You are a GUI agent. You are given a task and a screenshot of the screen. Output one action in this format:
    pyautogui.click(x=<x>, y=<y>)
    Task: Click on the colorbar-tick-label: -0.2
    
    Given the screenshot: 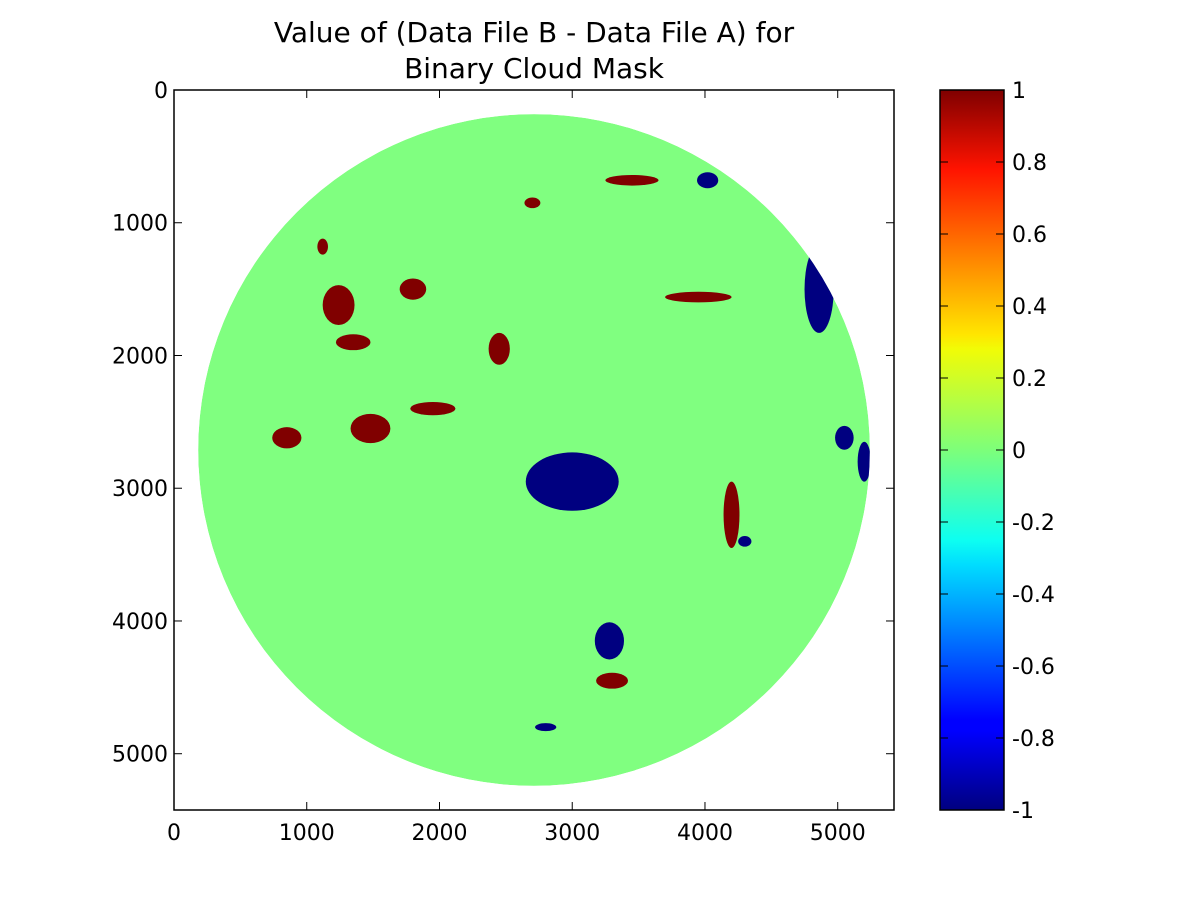 What is the action you would take?
    pyautogui.click(x=1033, y=523)
    